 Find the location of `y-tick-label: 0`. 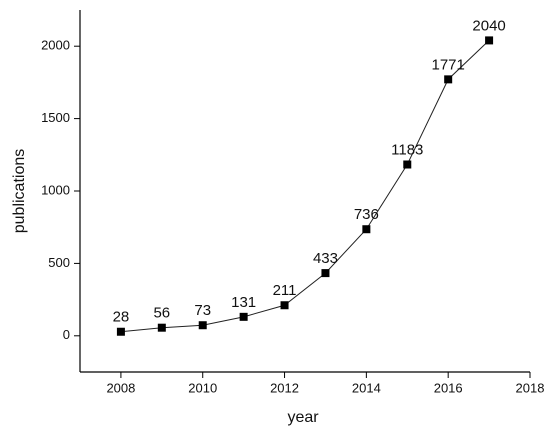

y-tick-label: 0 is located at coordinates (66, 334).